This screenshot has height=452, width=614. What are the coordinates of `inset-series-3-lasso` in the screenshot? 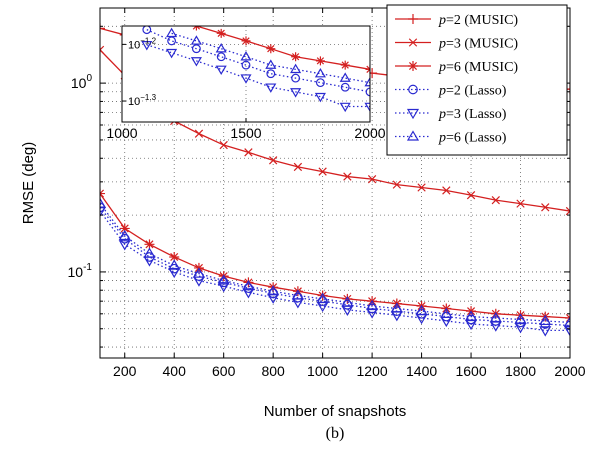 It's located at (255, 77).